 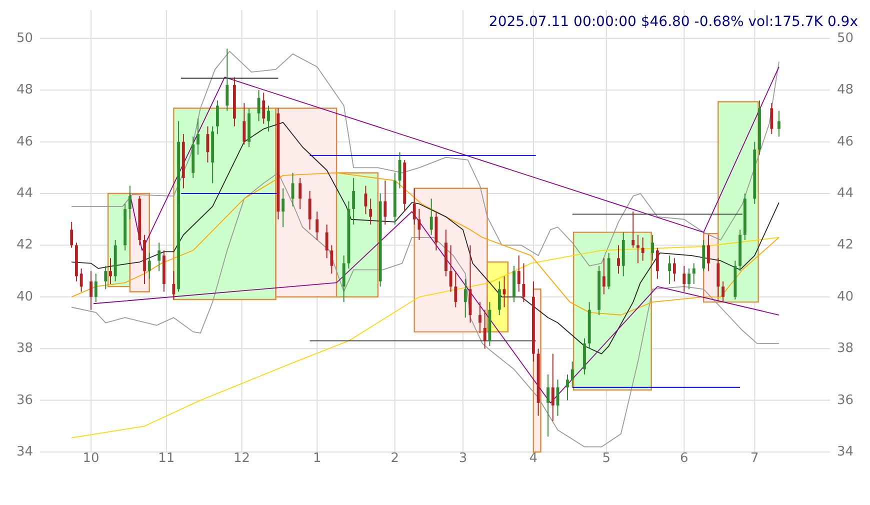 I want to click on x-tick-label: 12, so click(x=241, y=458).